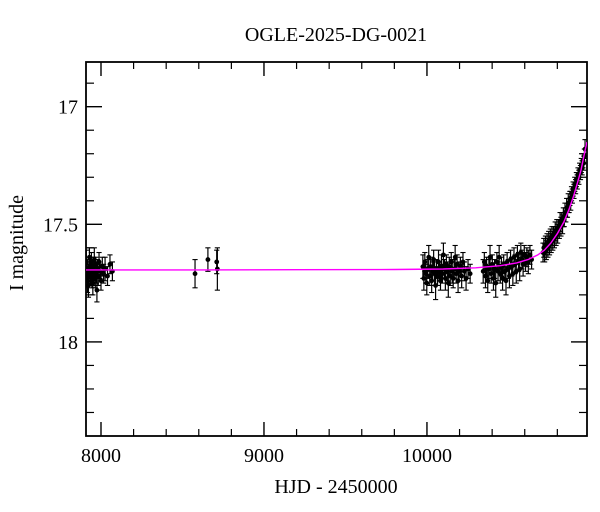 The image size is (600, 512). Describe the element at coordinates (68, 343) in the screenshot. I see `y-tick-label: 18` at that location.